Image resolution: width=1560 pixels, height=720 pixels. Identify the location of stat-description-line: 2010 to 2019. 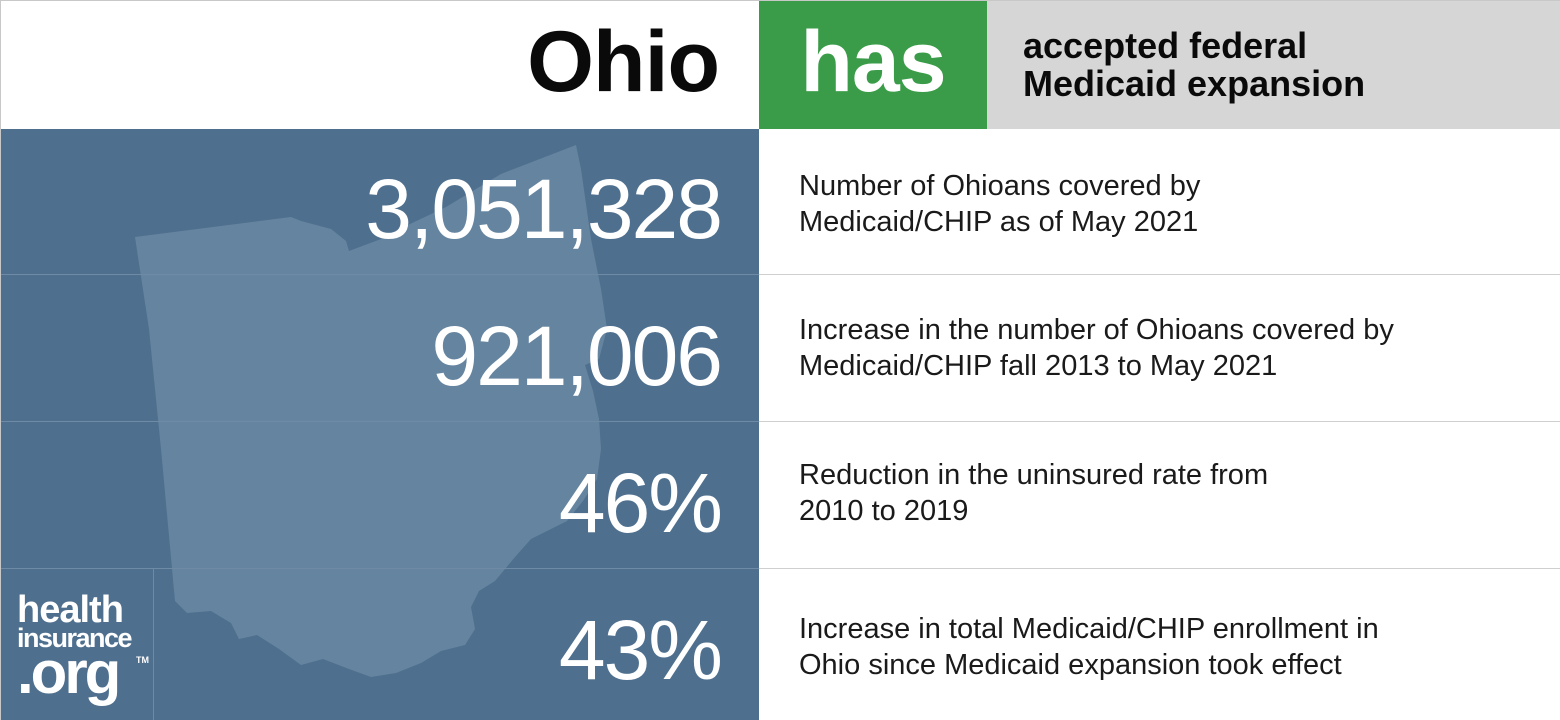
(1169, 511).